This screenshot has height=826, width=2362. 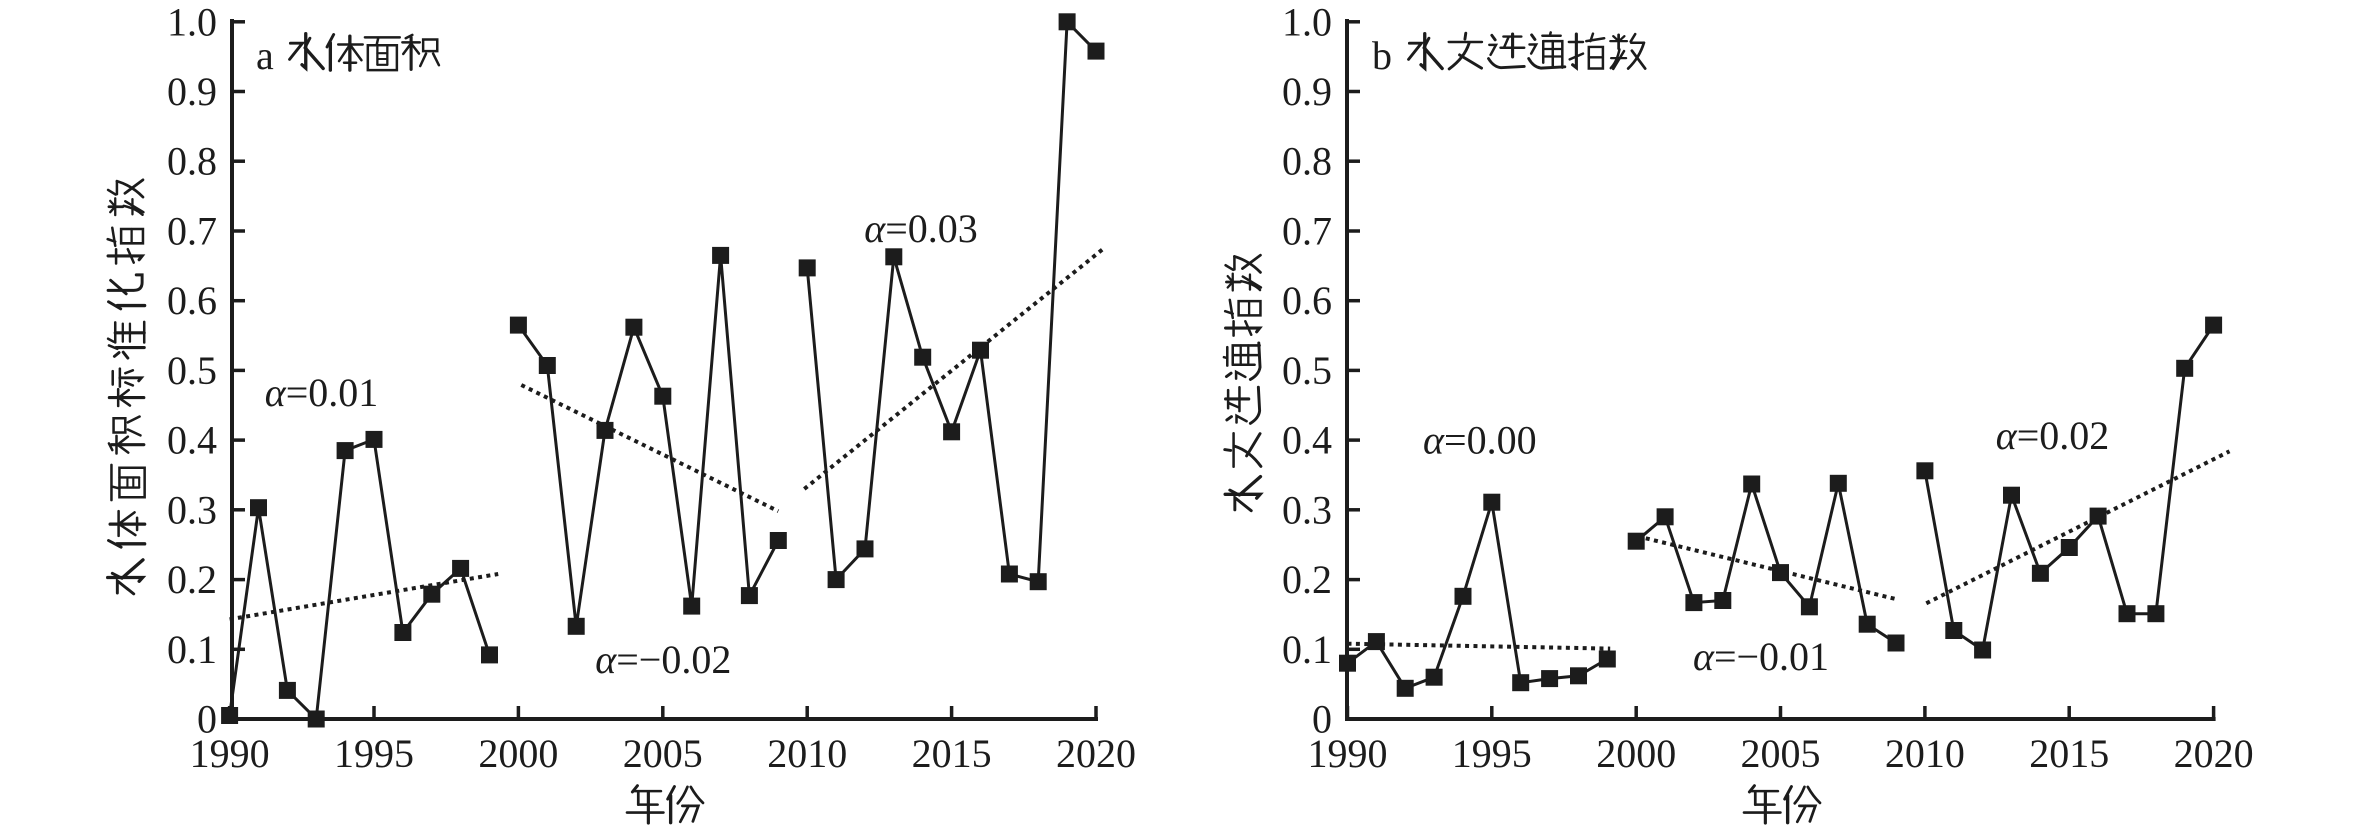 I want to click on svg-text: α=0.00, so click(x=1480, y=440).